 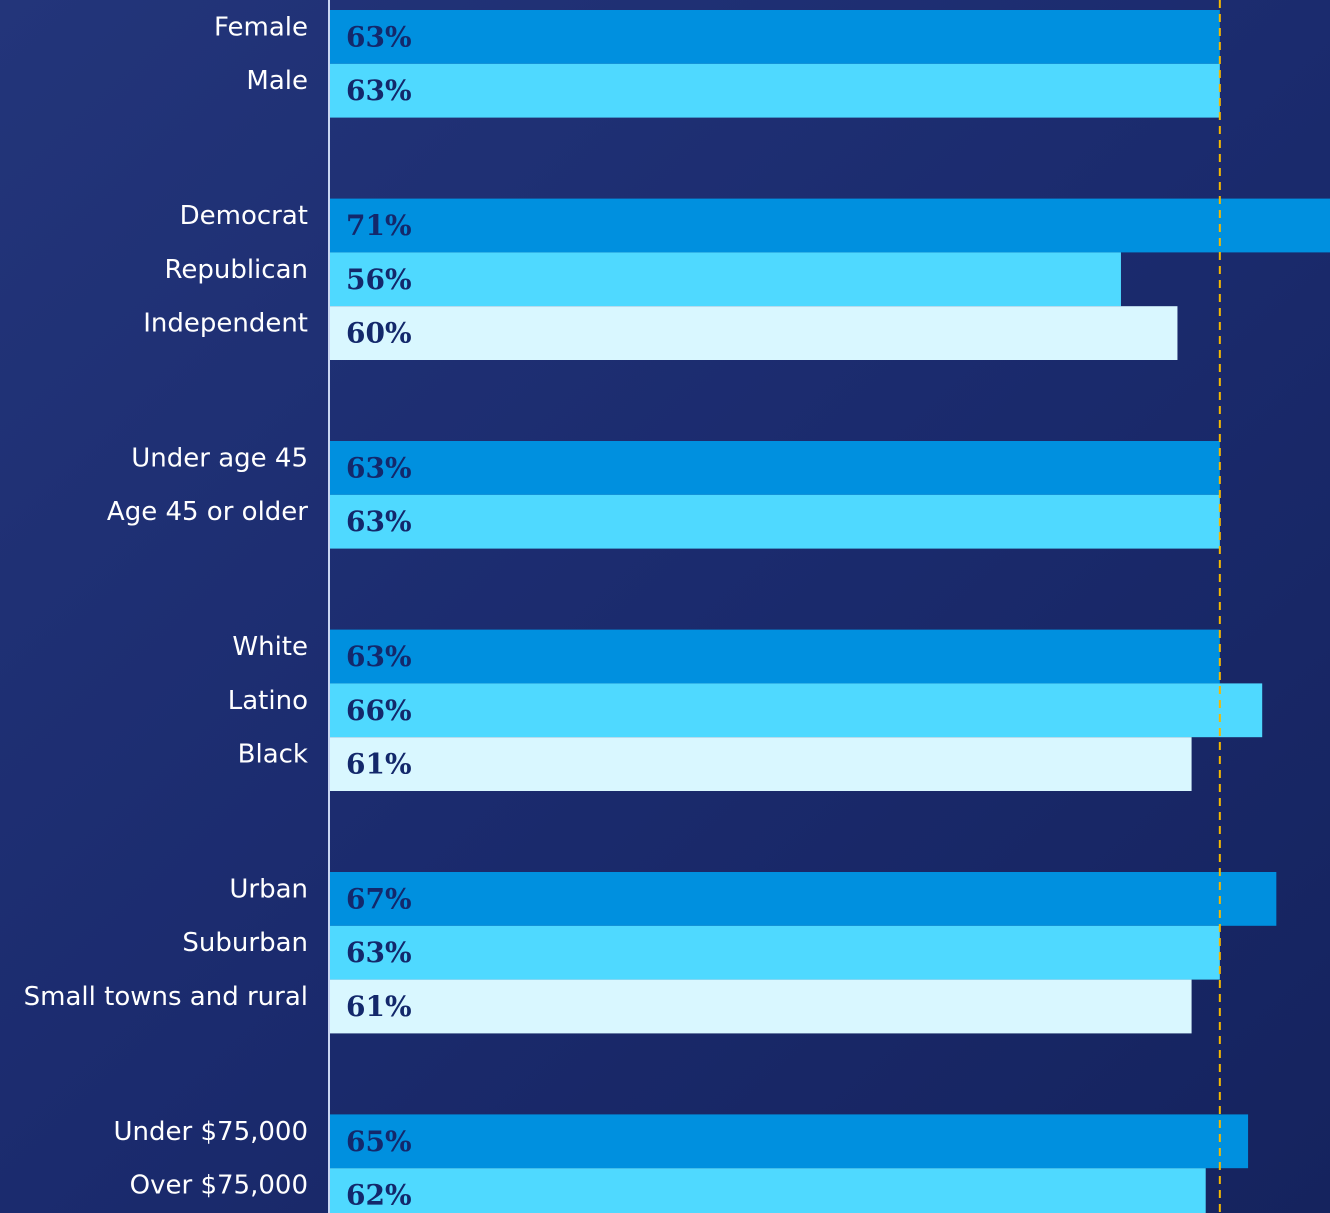 What do you see at coordinates (379, 225) in the screenshot?
I see `value-label: 71%` at bounding box center [379, 225].